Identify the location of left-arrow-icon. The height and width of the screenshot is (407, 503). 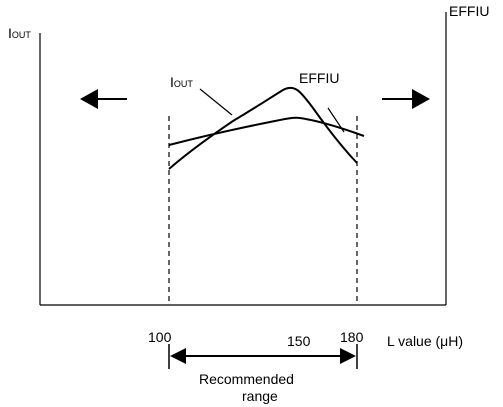
(103, 99).